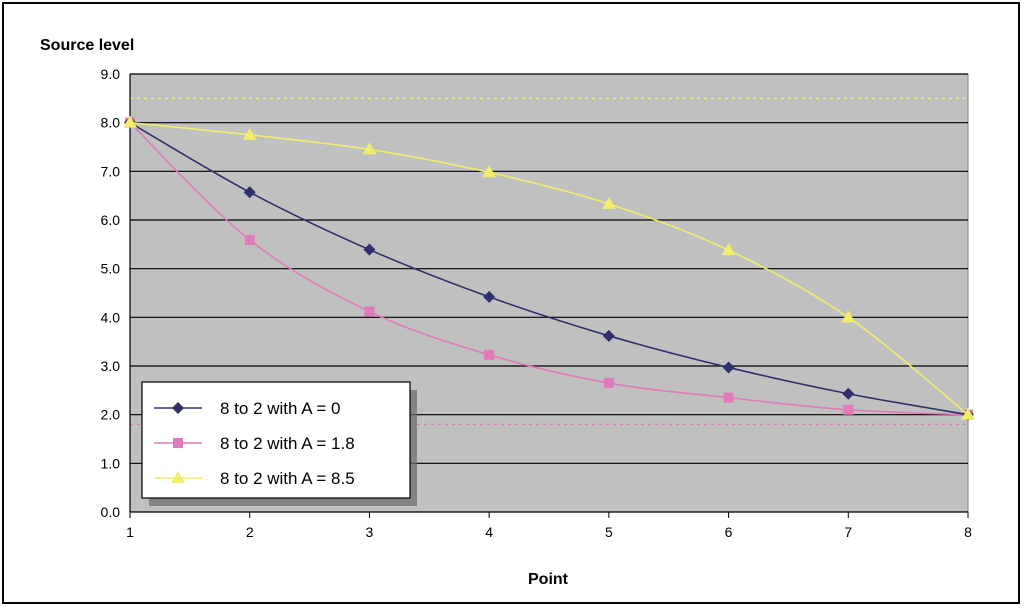 This screenshot has width=1026, height=608. What do you see at coordinates (729, 532) in the screenshot?
I see `x-tick-label: 6` at bounding box center [729, 532].